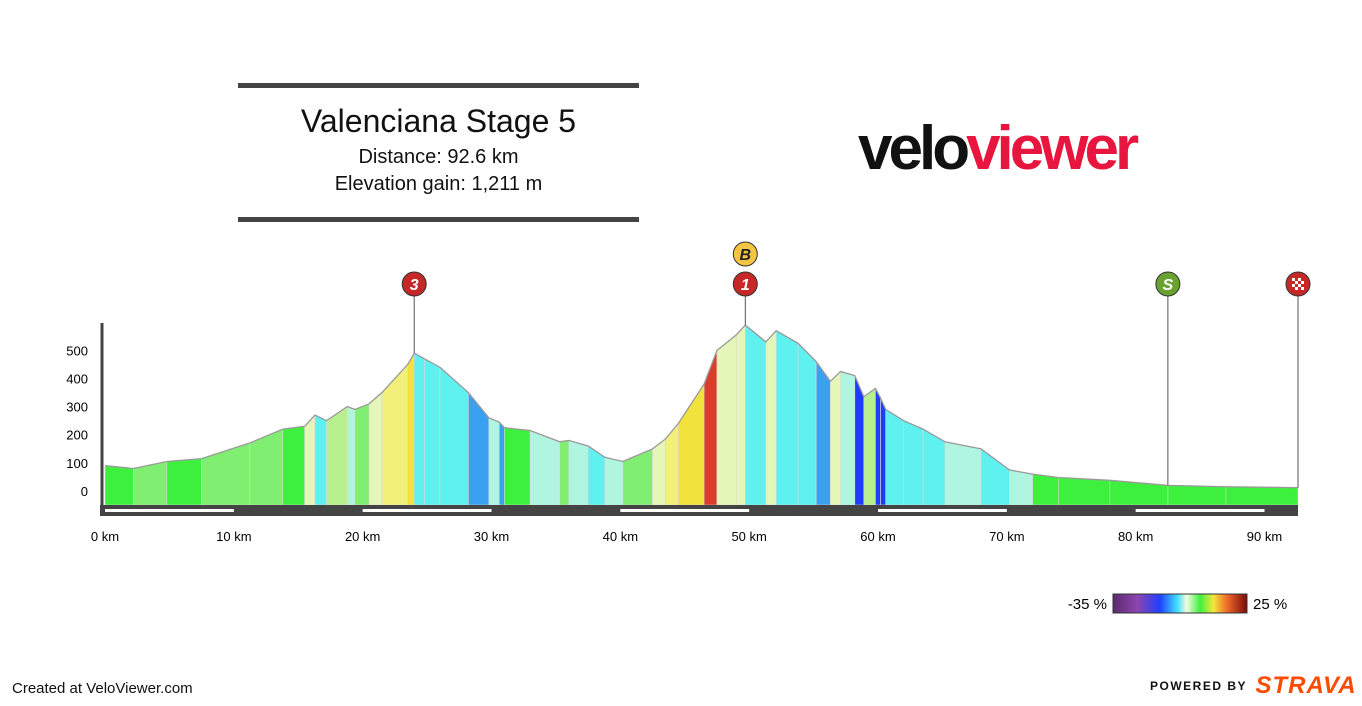 Image resolution: width=1362 pixels, height=706 pixels. Describe the element at coordinates (438, 85) in the screenshot. I see `title-top-rule` at that location.